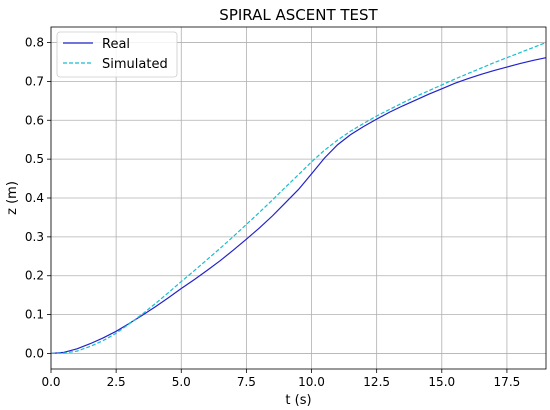 This screenshot has height=410, width=550. What do you see at coordinates (34, 237) in the screenshot?
I see `y-tick-label: 0.3` at bounding box center [34, 237].